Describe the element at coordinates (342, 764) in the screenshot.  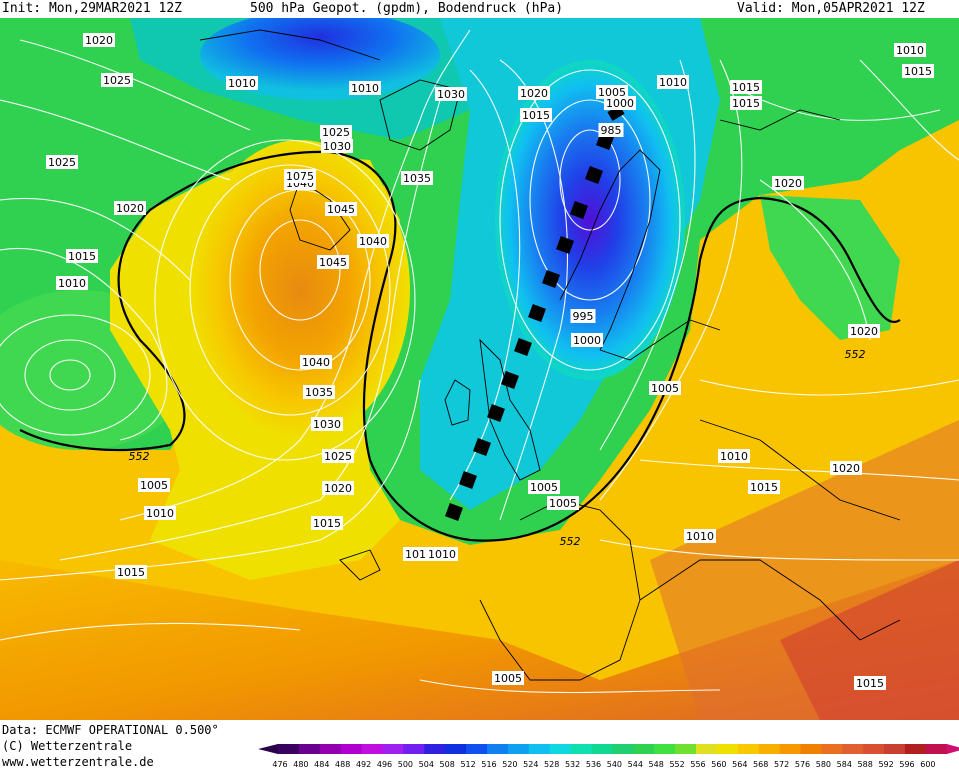
I see `legend-tick-label: 488` at that location.